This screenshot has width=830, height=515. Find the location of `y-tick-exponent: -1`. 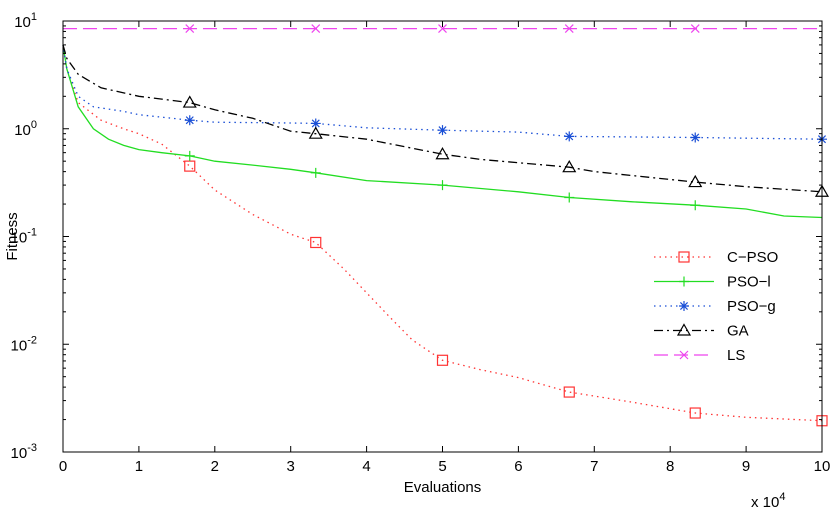

y-tick-exponent: -1 is located at coordinates (32, 233).